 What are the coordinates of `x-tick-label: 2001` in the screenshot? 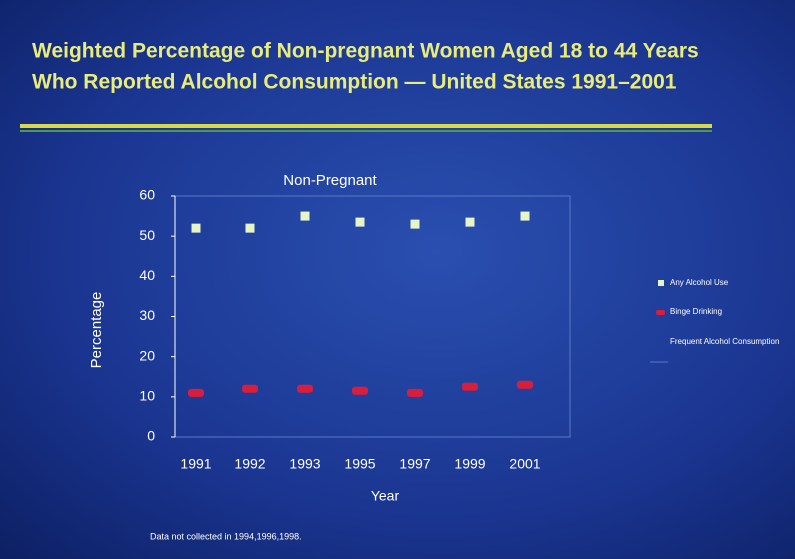 It's located at (524, 464).